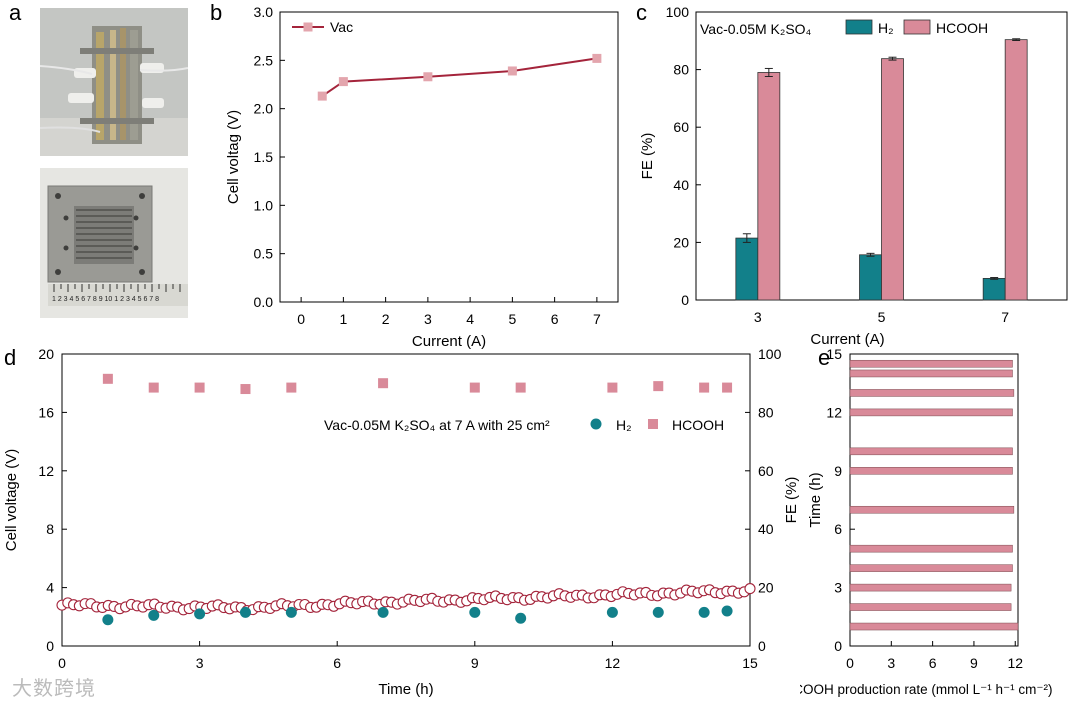 The image size is (1080, 702). What do you see at coordinates (838, 529) in the screenshot?
I see `y-tick-label: 6` at bounding box center [838, 529].